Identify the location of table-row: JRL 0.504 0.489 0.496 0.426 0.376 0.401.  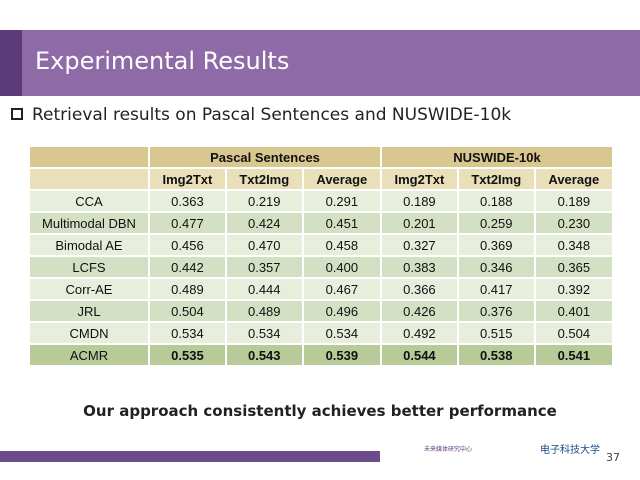
(321, 311).